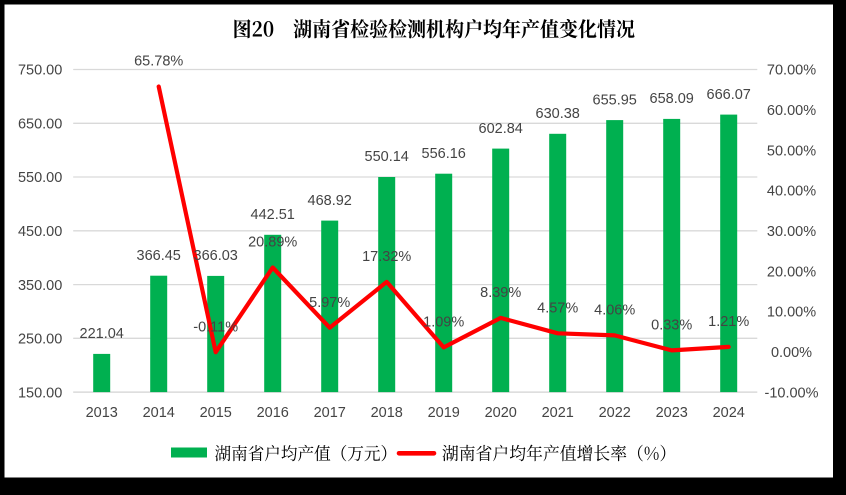 The width and height of the screenshot is (846, 495). What do you see at coordinates (791, 151) in the screenshot?
I see `svg-text: 50.00%` at bounding box center [791, 151].